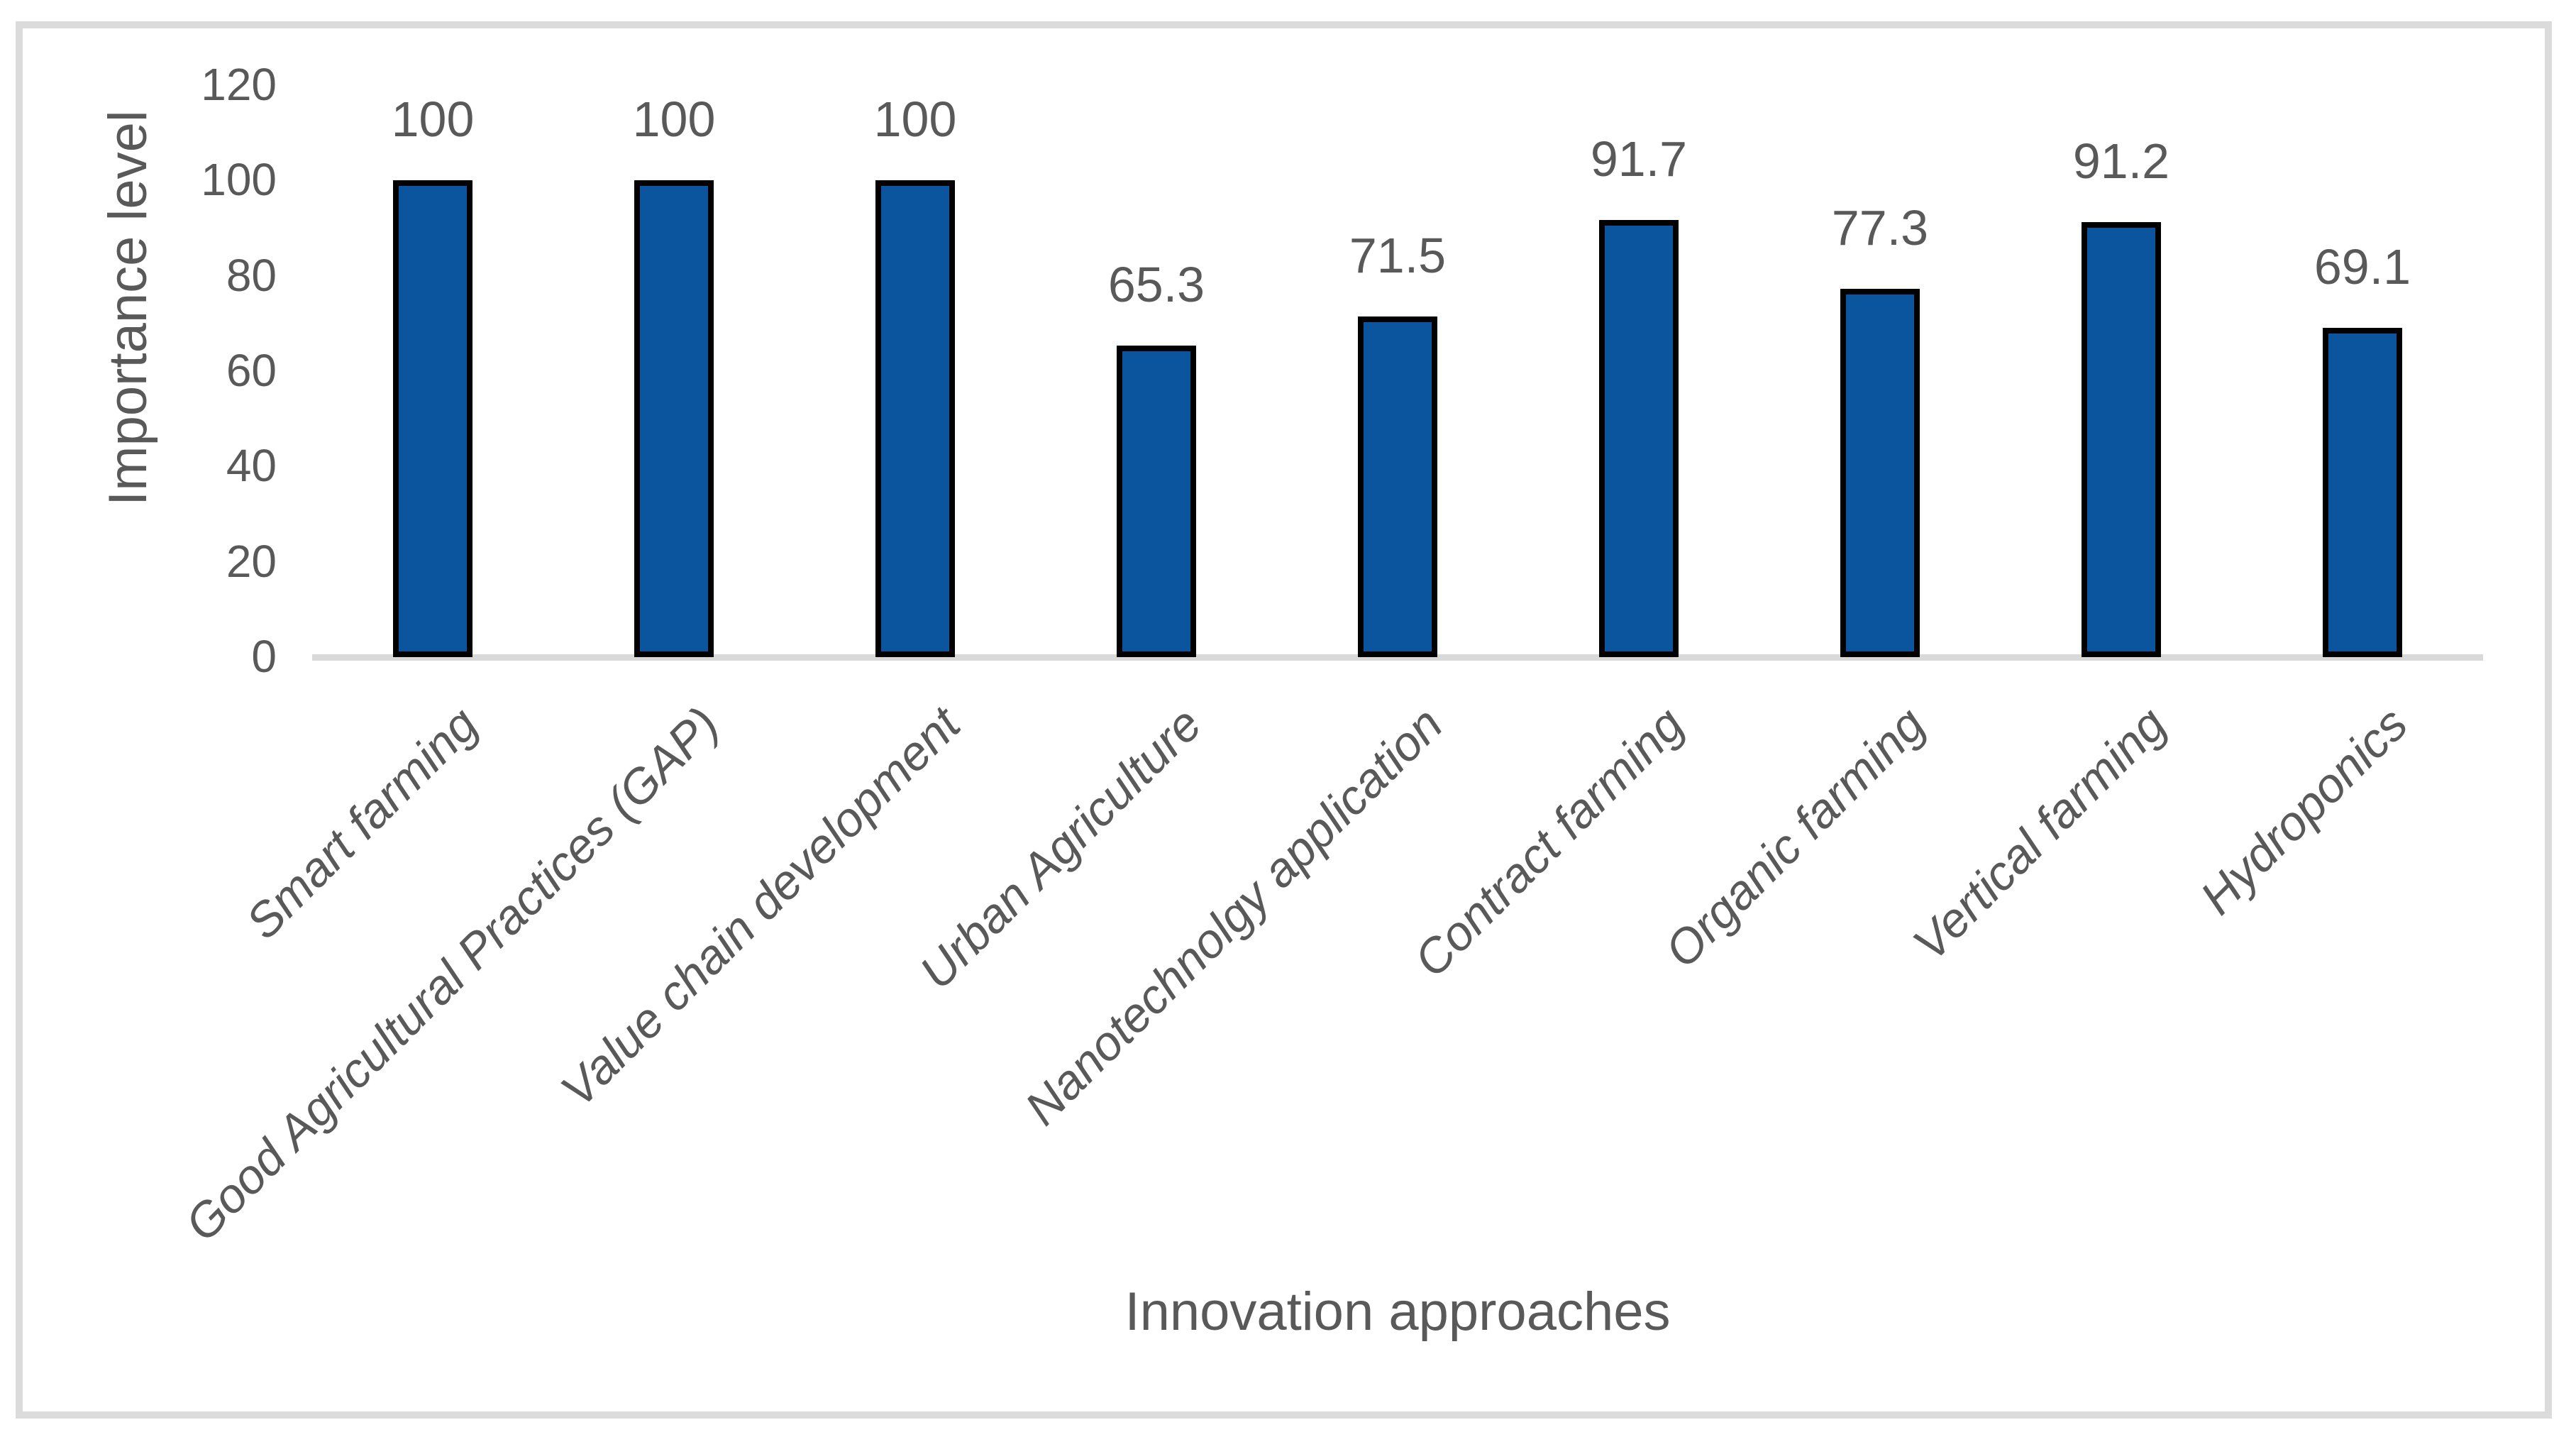 The height and width of the screenshot is (1437, 2576). What do you see at coordinates (1397, 486) in the screenshot?
I see `bar-nanotechnolgy-application` at bounding box center [1397, 486].